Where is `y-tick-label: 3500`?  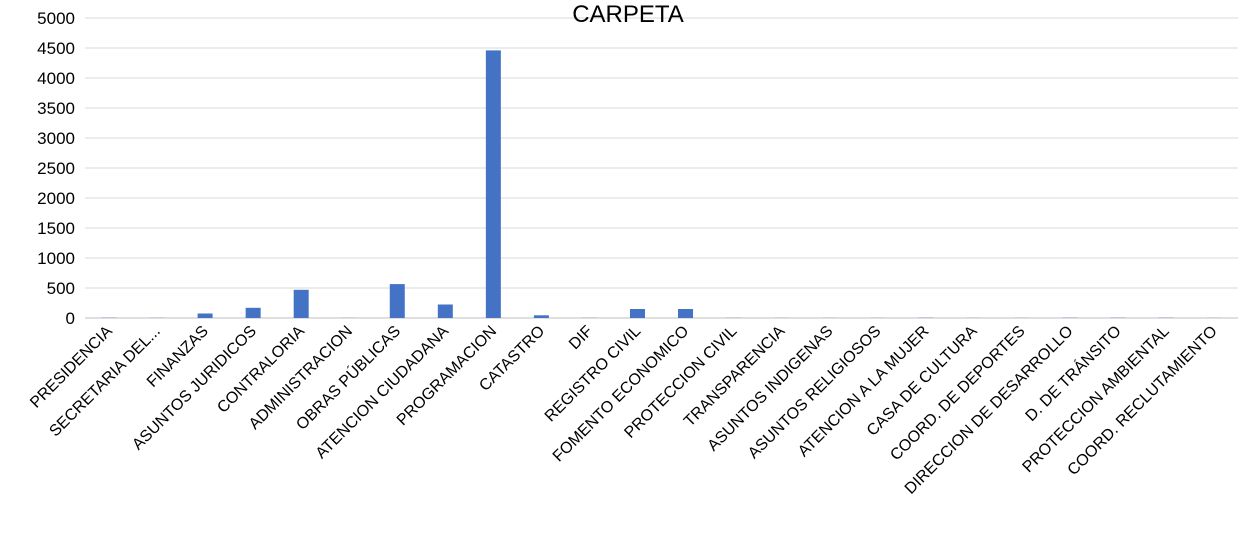 y-tick-label: 3500 is located at coordinates (56, 108).